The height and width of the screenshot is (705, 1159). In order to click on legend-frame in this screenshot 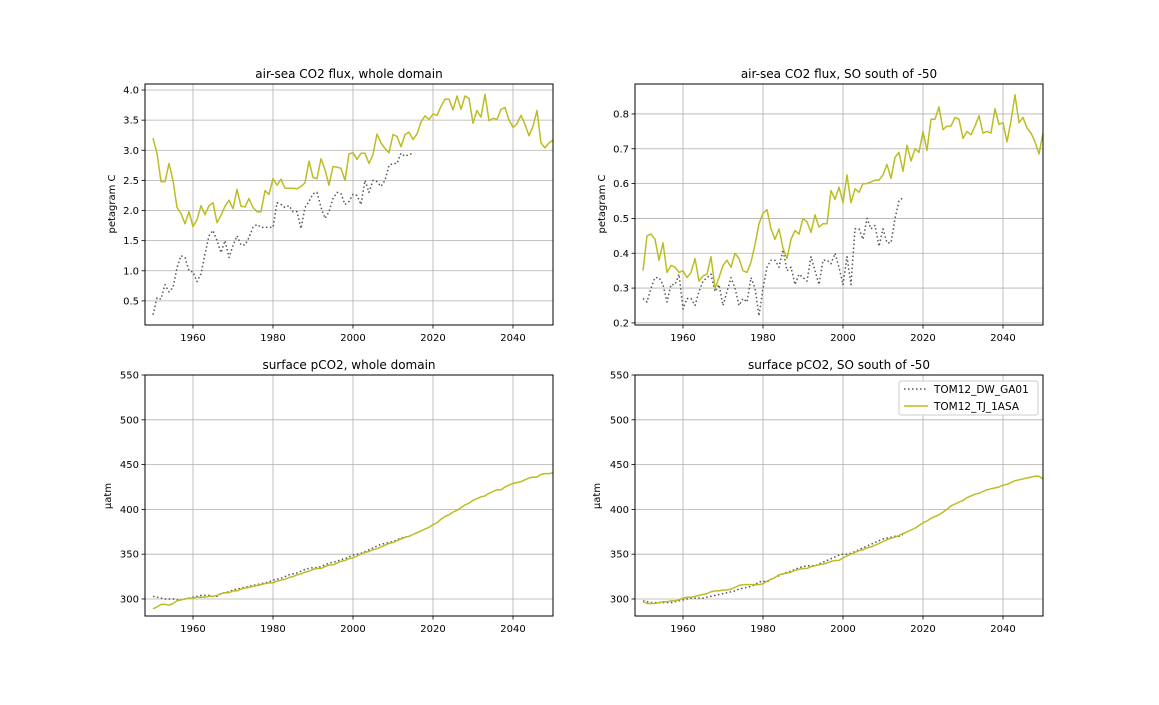, I will do `click(968, 398)`.